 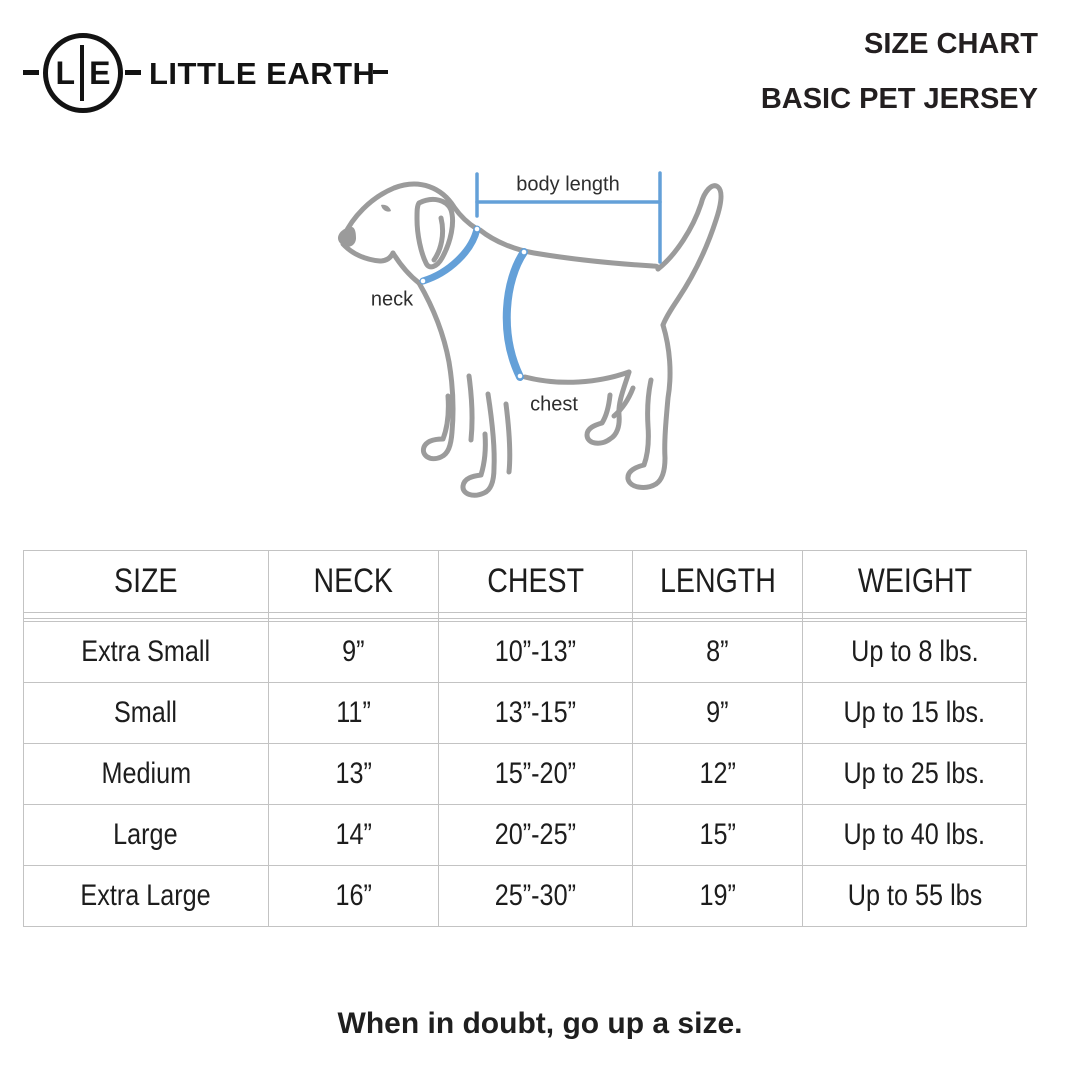 What do you see at coordinates (899, 72) in the screenshot?
I see `page-title: SIZE CHART BASIC PET JERSEY` at bounding box center [899, 72].